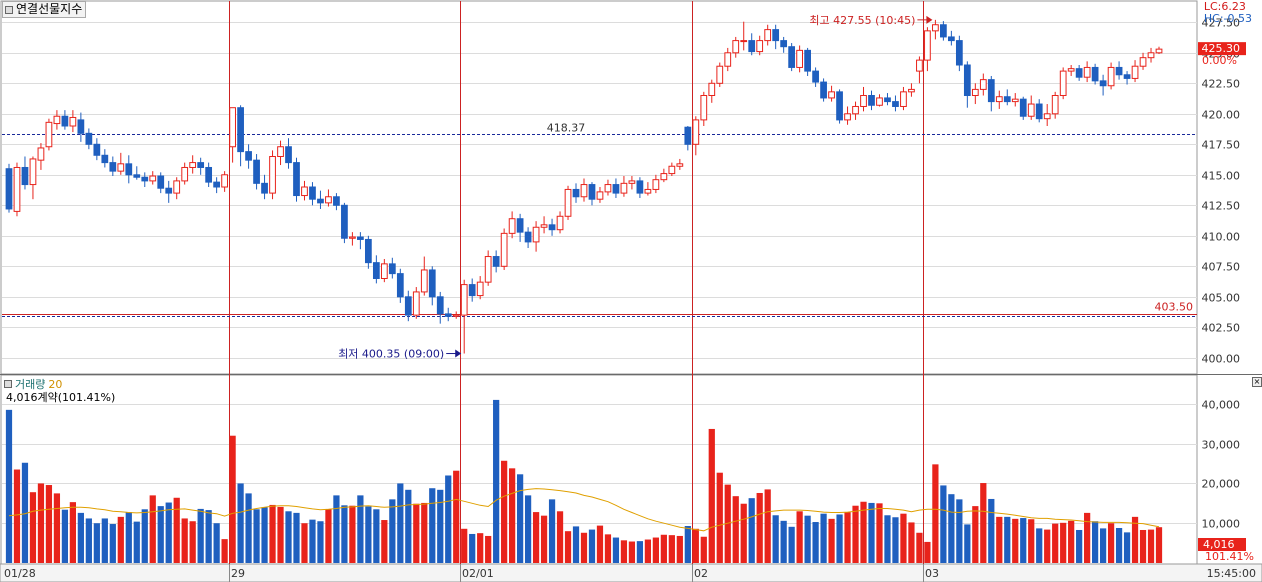 The height and width of the screenshot is (582, 1262). What do you see at coordinates (566, 128) in the screenshot?
I see `reference-line-1-label: 418.37` at bounding box center [566, 128].